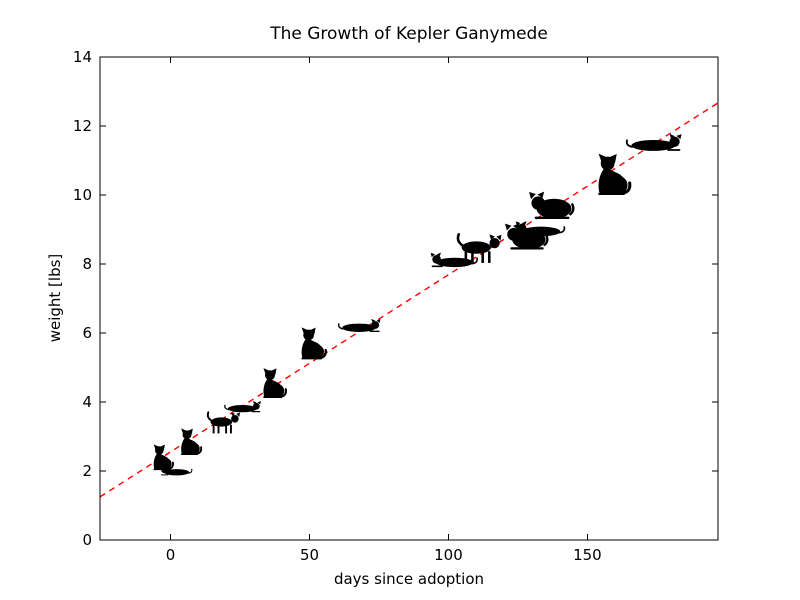 Image resolution: width=800 pixels, height=600 pixels. Describe the element at coordinates (551, 205) in the screenshot. I see `cat-marker-crouch` at that location.